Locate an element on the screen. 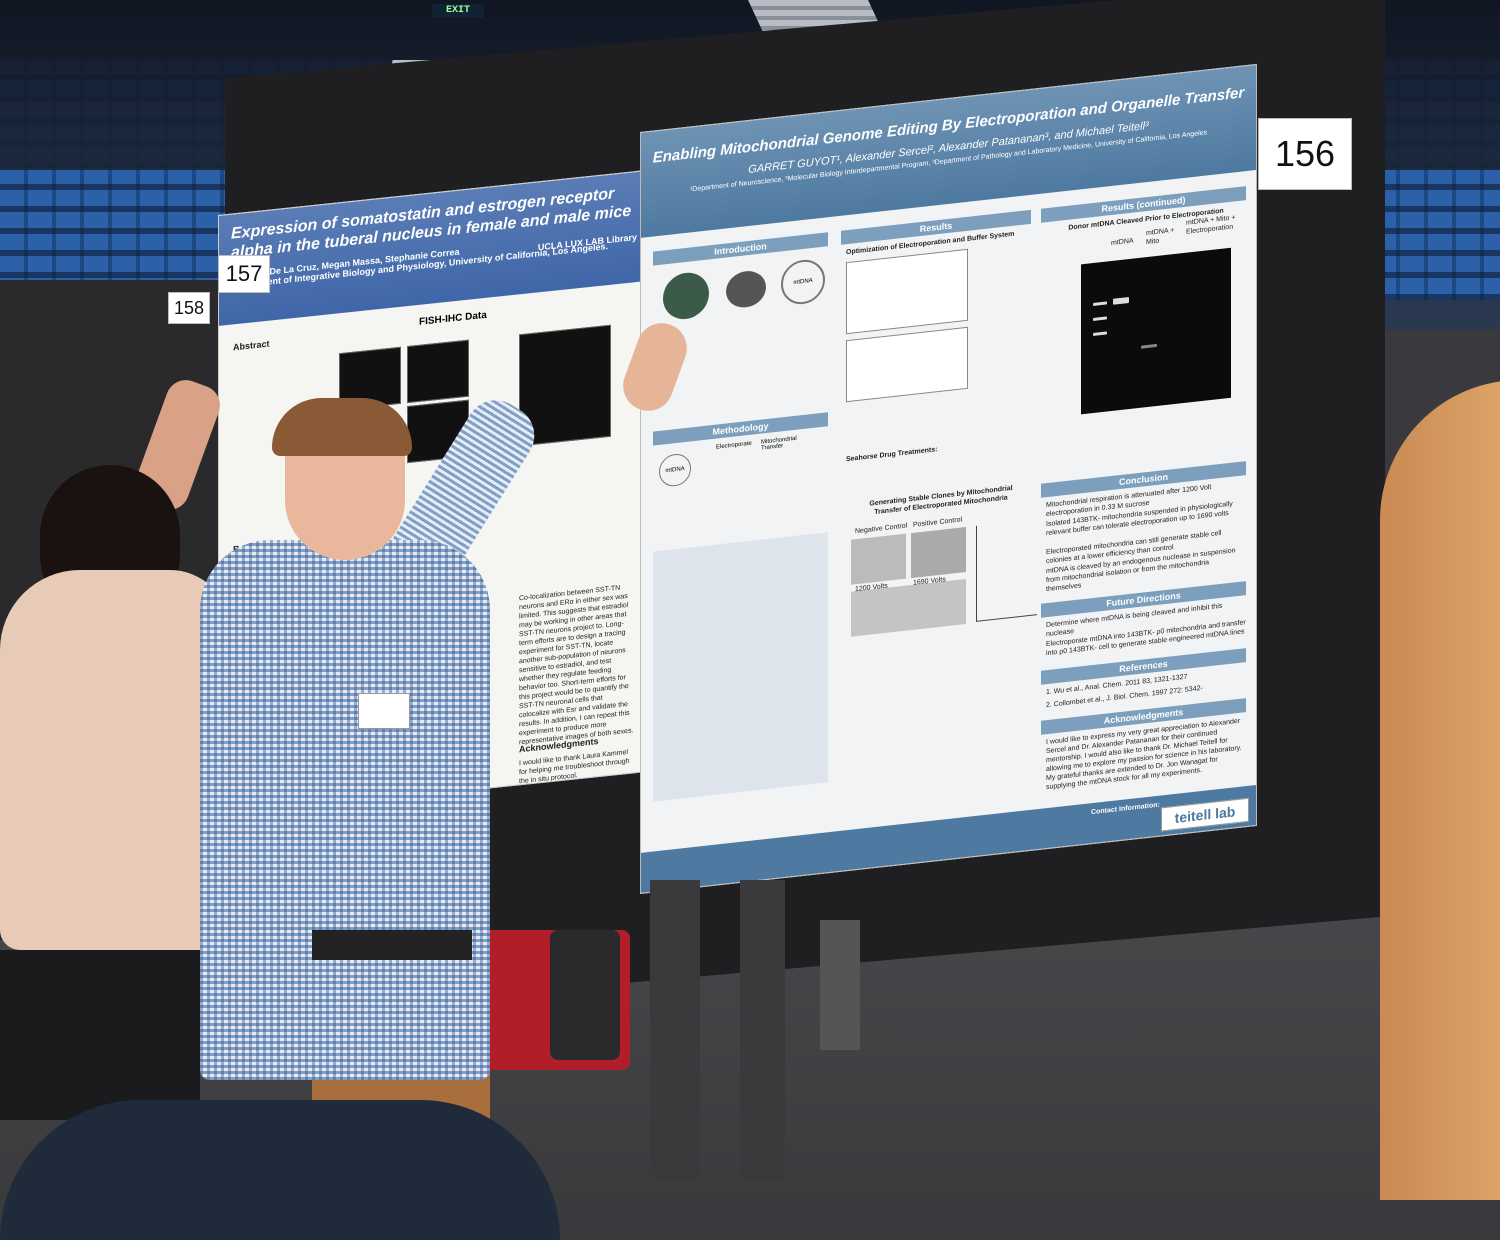 The height and width of the screenshot is (1240, 1500). contact-label: Contact Information: is located at coordinates (1125, 809).